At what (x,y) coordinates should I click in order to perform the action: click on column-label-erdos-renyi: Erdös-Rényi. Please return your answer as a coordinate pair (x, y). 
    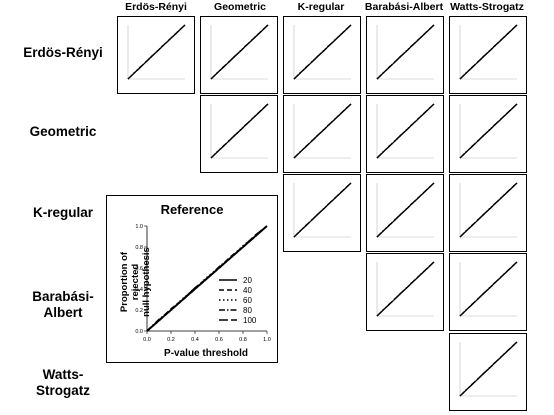
    Looking at the image, I should click on (156, 7).